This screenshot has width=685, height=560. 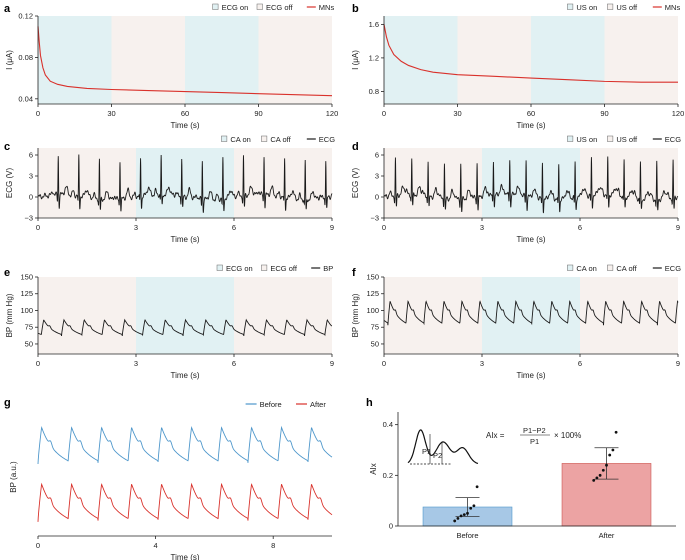 What do you see at coordinates (437, 455) in the screenshot?
I see `inset-label-p2: P2` at bounding box center [437, 455].